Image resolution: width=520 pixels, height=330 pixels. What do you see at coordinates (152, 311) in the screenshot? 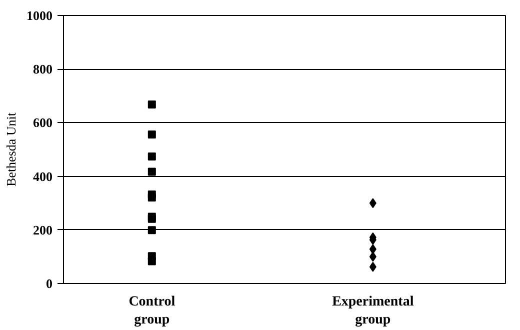
I see `x-tick-label: Control group` at bounding box center [152, 311].